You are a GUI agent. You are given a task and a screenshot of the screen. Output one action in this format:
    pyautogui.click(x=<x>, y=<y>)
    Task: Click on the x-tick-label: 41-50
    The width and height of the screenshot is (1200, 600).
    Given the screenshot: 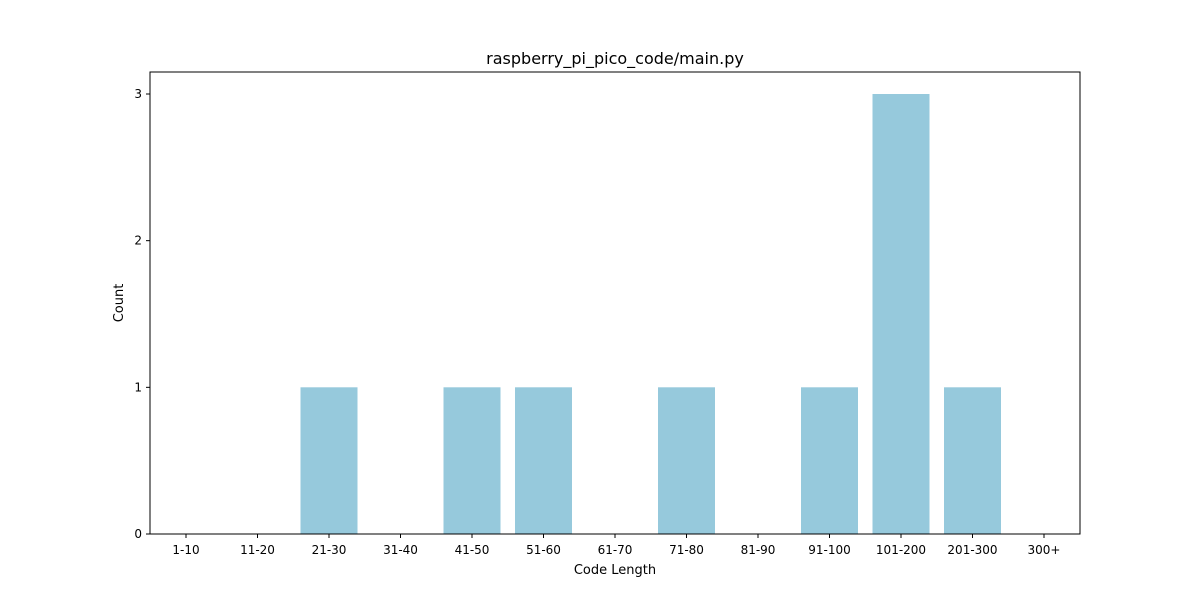 What is the action you would take?
    pyautogui.click(x=472, y=550)
    